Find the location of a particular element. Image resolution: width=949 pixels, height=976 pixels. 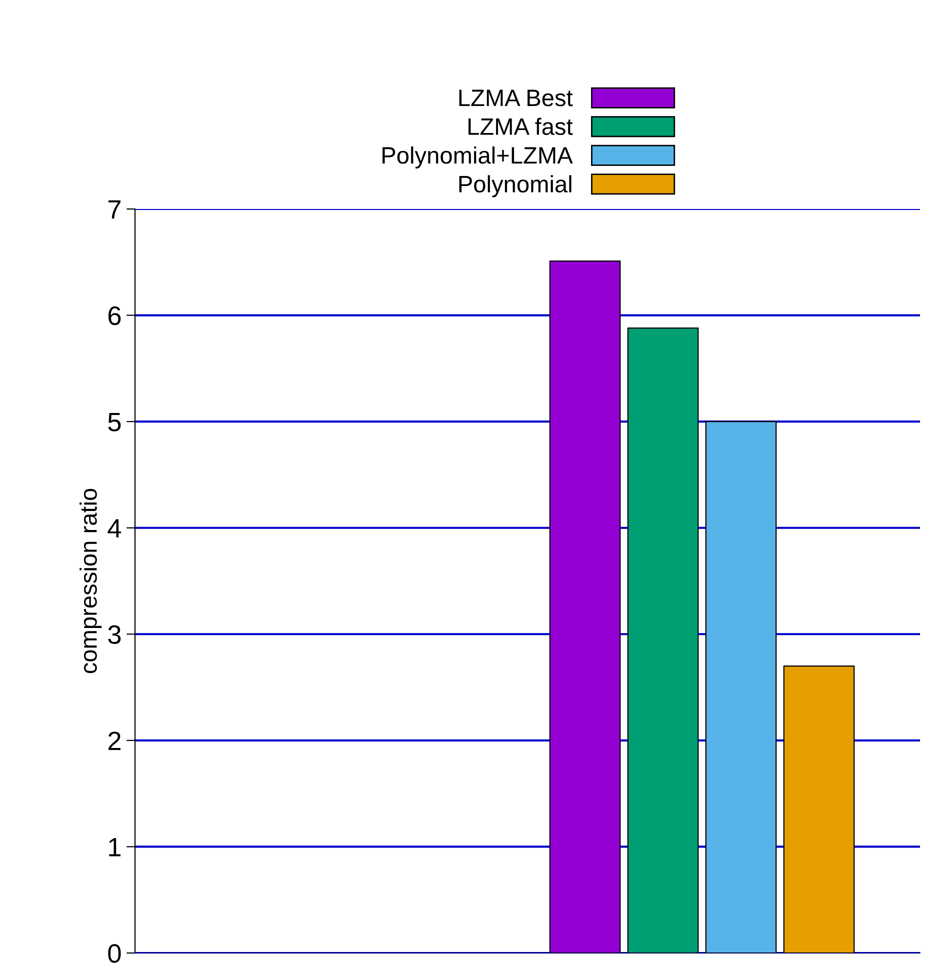

legend-label: Polynomial+LZMA is located at coordinates (477, 157).